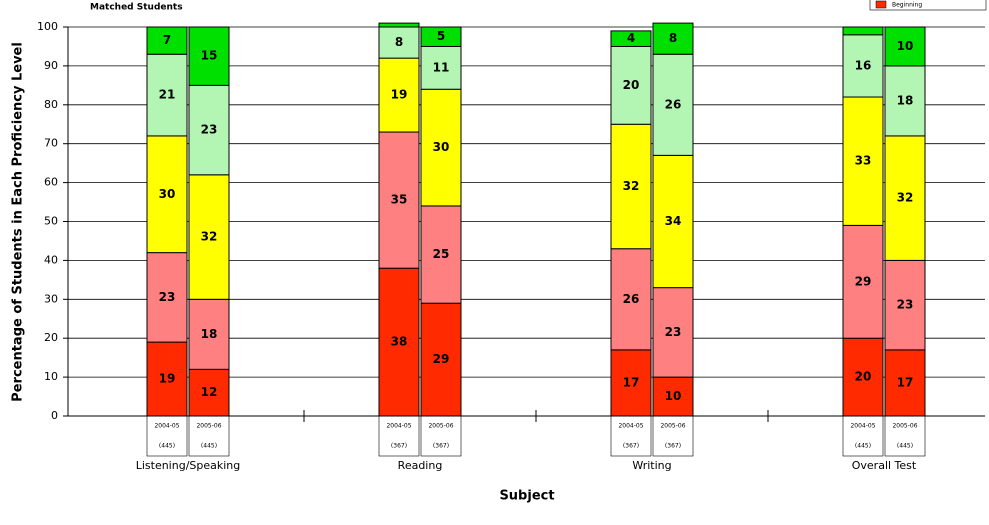  I want to click on y-tick-label: 30, so click(51, 298).